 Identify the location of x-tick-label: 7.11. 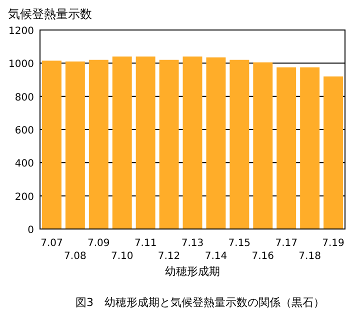
(145, 243).